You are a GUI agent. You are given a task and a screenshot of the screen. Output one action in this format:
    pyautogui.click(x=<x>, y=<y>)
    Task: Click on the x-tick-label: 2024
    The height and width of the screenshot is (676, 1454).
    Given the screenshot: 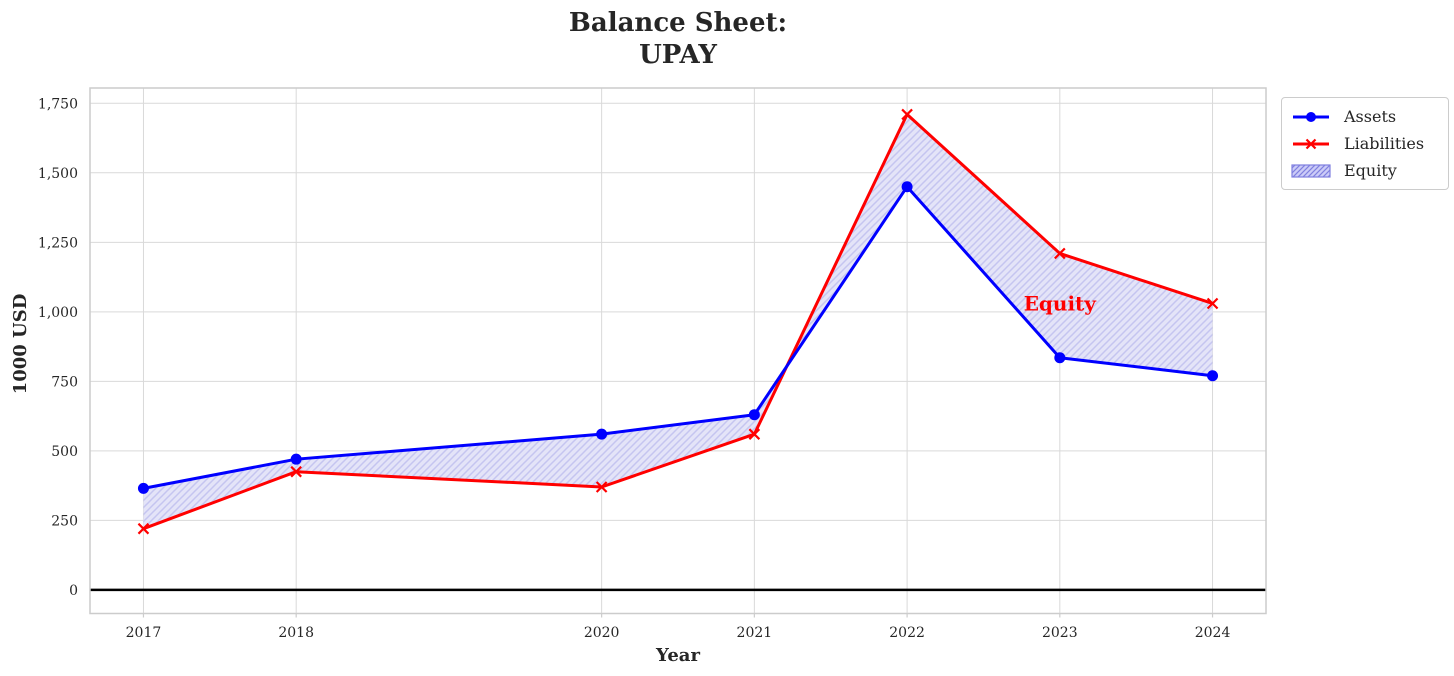 What is the action you would take?
    pyautogui.click(x=1213, y=633)
    